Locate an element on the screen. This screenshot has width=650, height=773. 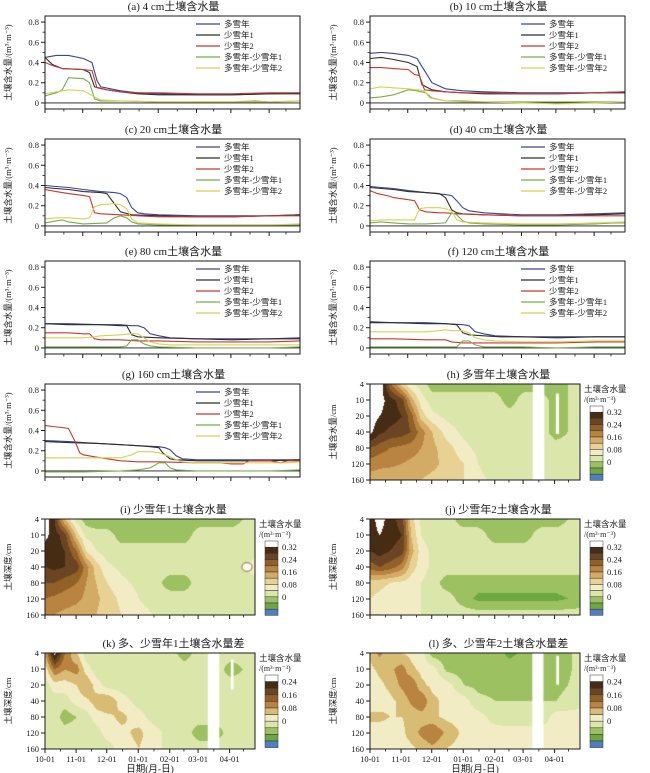
panel-k-title: (k) 多、少雪年1土壤含水量差 is located at coordinates (173, 644).